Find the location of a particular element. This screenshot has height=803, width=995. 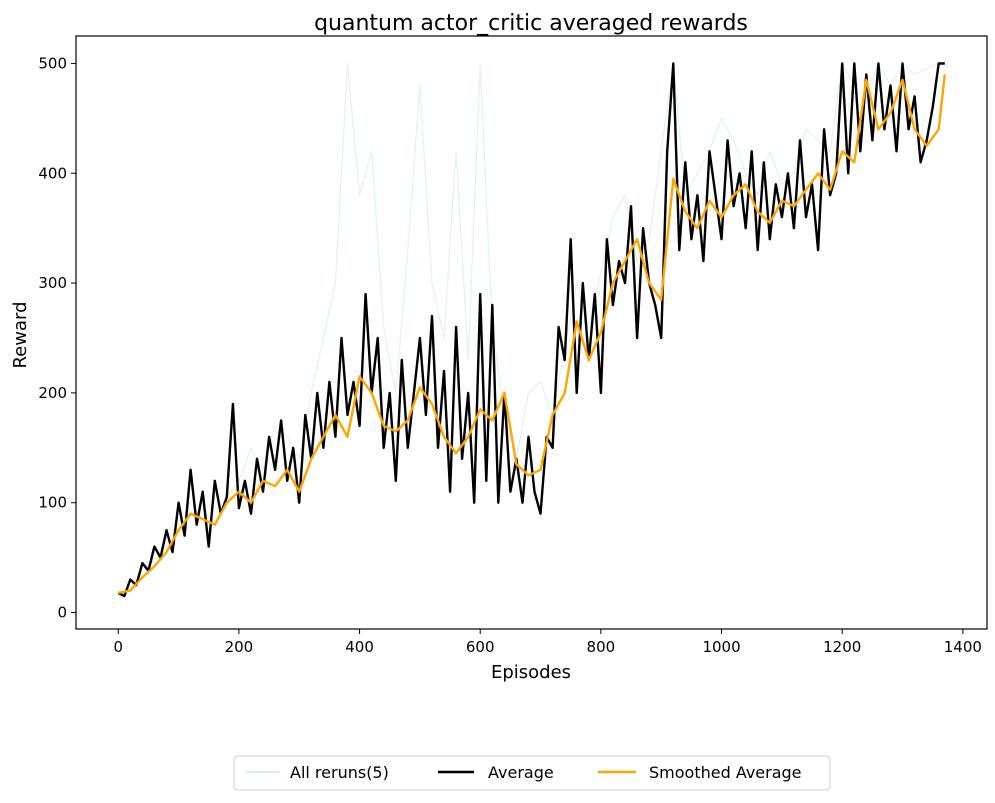

legend-label-smoothed: Smoothed Average is located at coordinates (725, 772).